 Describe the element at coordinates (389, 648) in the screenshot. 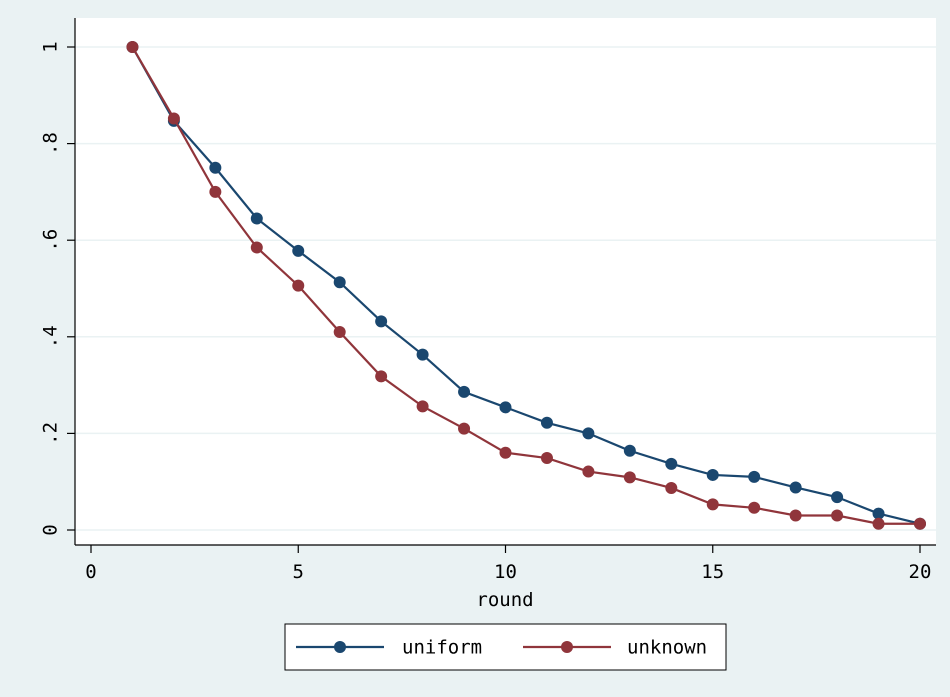

I see `legend-item-uniform: uniform` at that location.